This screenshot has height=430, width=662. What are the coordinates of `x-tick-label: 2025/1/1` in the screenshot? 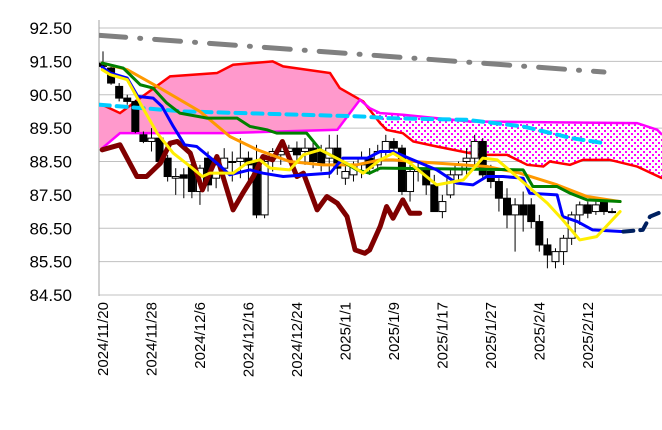 It's located at (345, 331).